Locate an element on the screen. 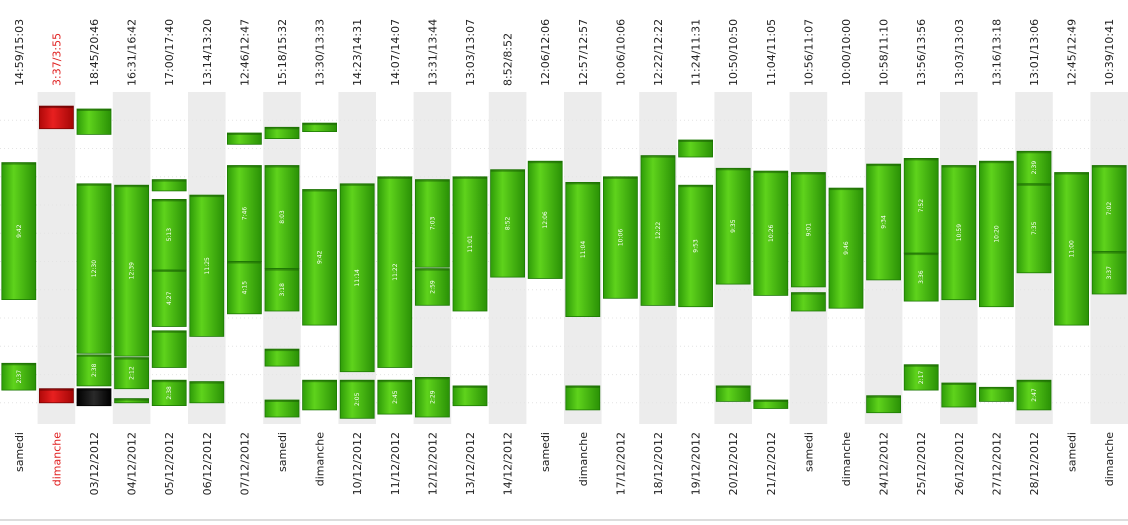 Image resolution: width=1128 pixels, height=525 pixels. span-label: 10:06/10:06 is located at coordinates (620, 52).